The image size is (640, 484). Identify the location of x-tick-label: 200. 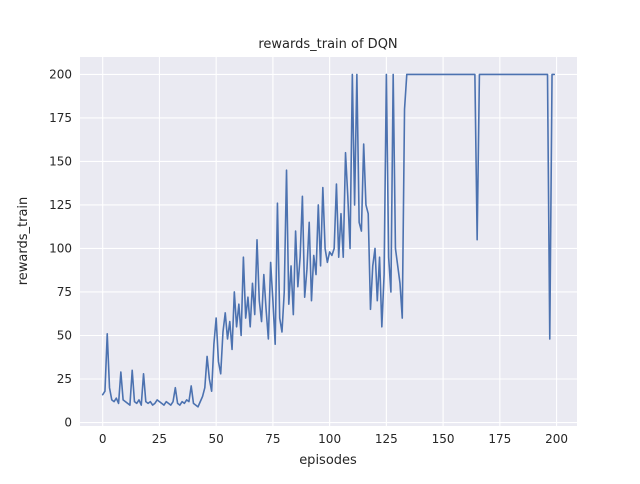
(556, 439).